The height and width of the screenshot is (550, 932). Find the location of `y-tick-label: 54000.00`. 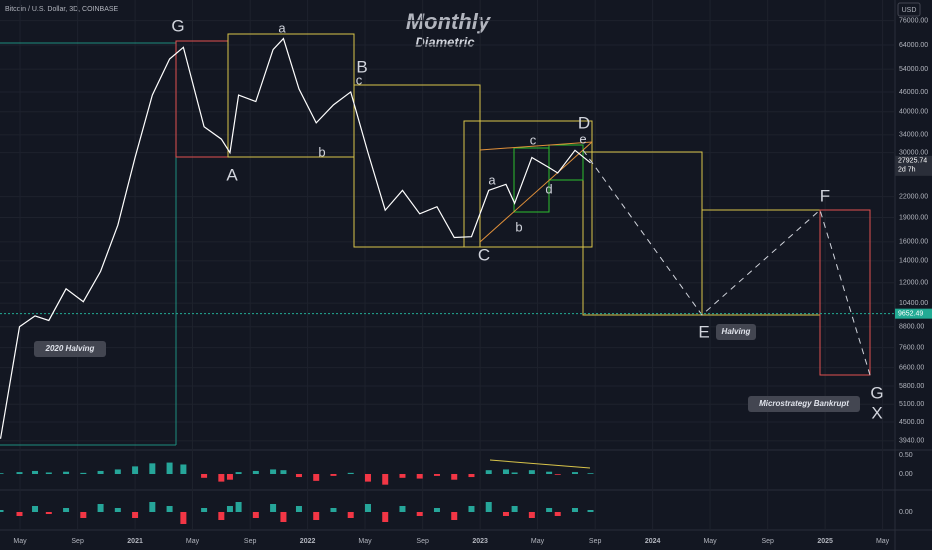

y-tick-label: 54000.00 is located at coordinates (913, 69).